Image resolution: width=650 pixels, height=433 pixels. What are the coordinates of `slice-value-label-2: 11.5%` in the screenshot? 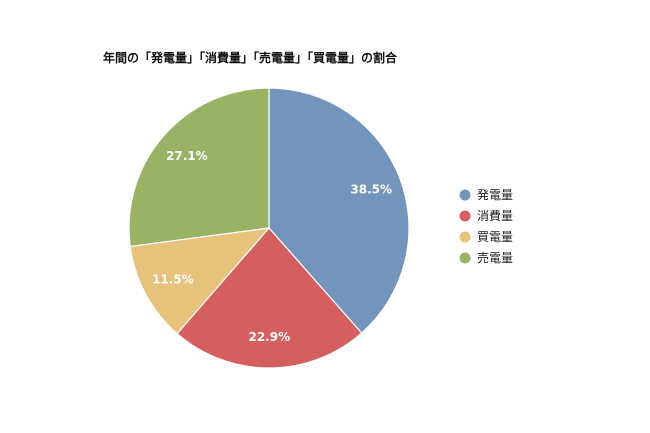 It's located at (173, 280).